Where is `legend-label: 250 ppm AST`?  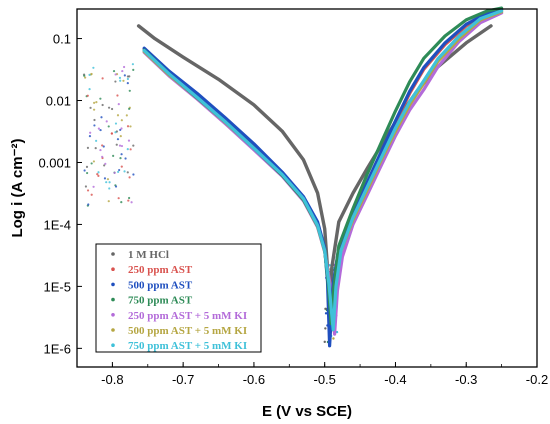
legend-label: 250 ppm AST is located at coordinates (160, 270).